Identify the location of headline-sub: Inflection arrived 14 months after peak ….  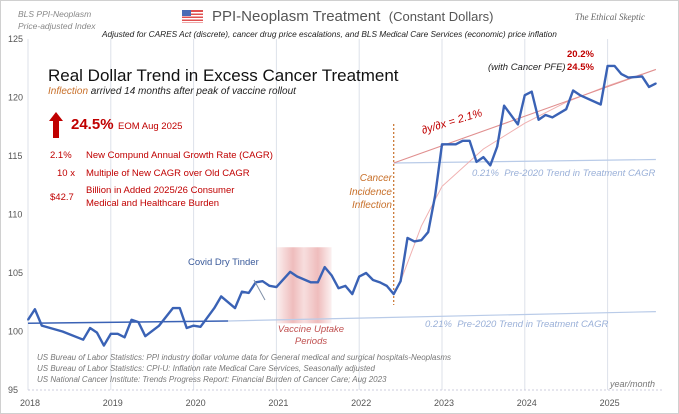
(172, 91).